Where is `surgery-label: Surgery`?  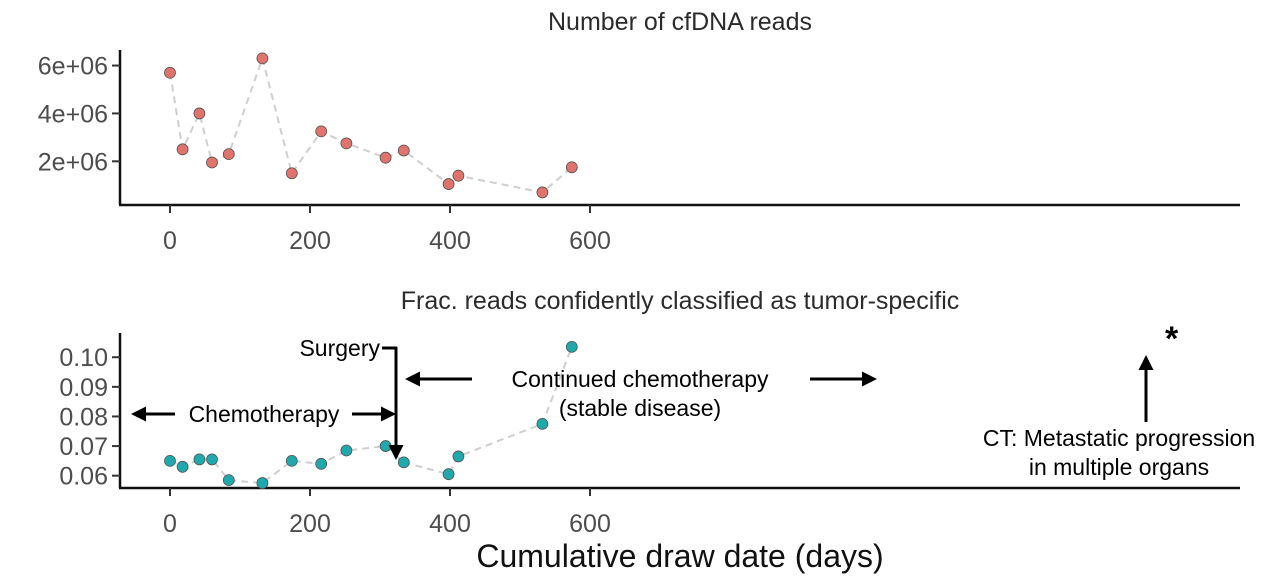 surgery-label: Surgery is located at coordinates (339, 348).